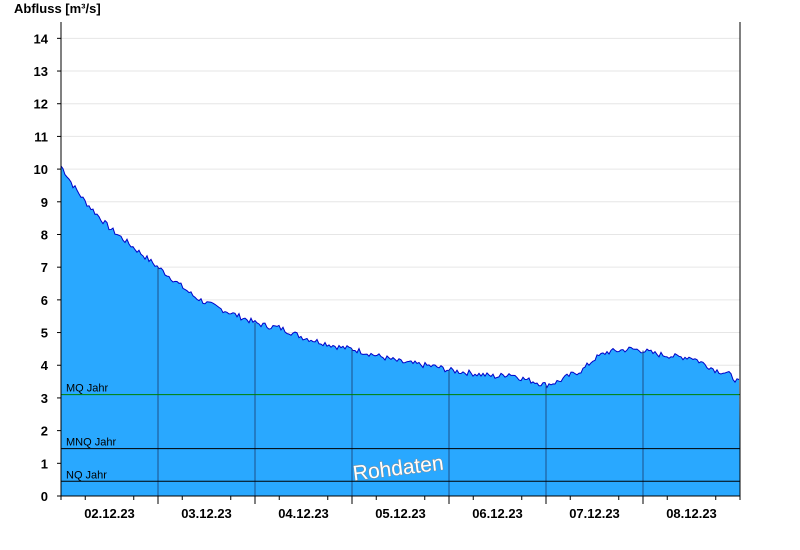 The height and width of the screenshot is (550, 800). Describe the element at coordinates (41, 136) in the screenshot. I see `y-tick-label: 11` at that location.